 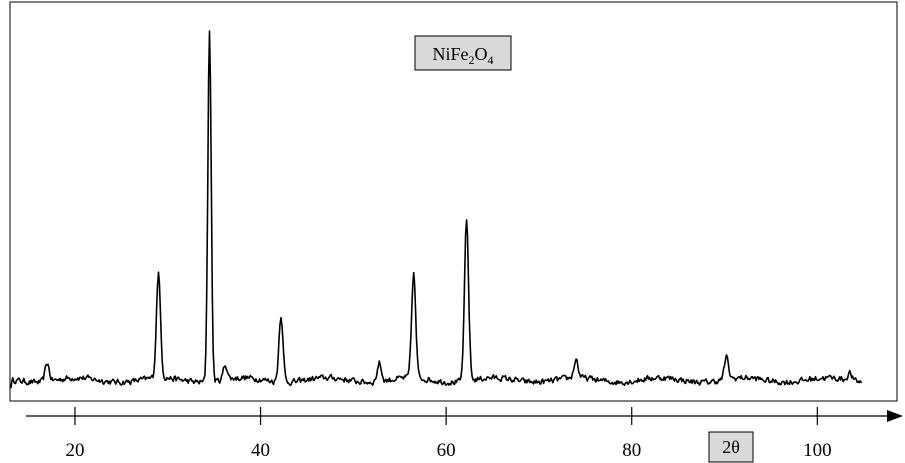 I want to click on x-tick-label-100: 100, so click(x=817, y=450).